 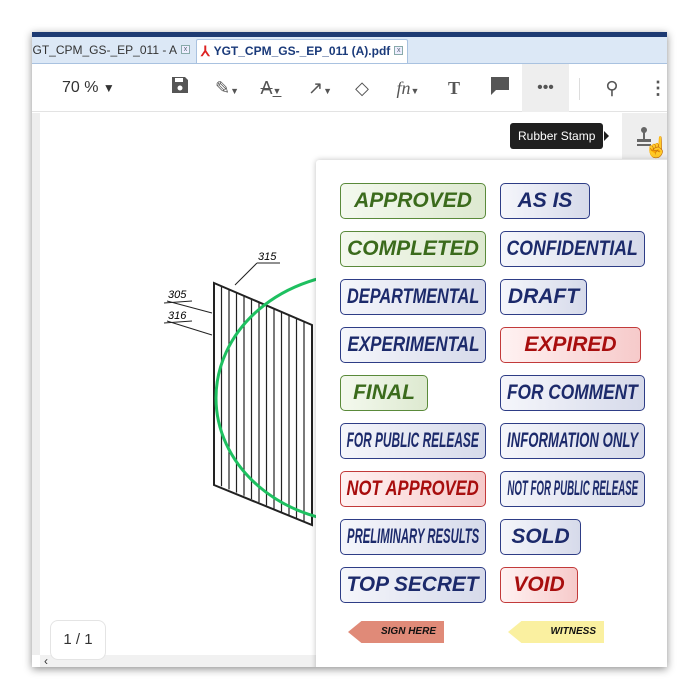 I want to click on stamp-for-public-release: FOR PUBLIC RELEASE, so click(x=413, y=441).